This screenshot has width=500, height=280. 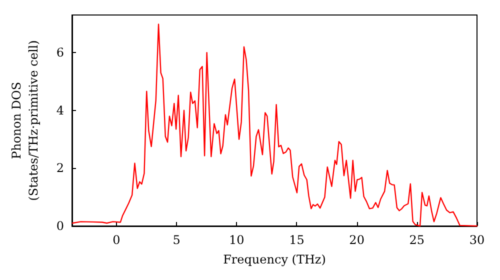 I want to click on x-tick-label: 5, so click(x=176, y=240).